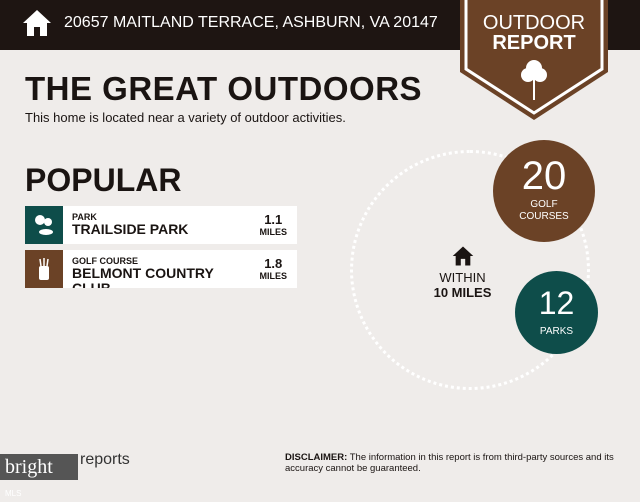 Image resolution: width=640 pixels, height=502 pixels. I want to click on brand-text: bright, so click(29, 467).